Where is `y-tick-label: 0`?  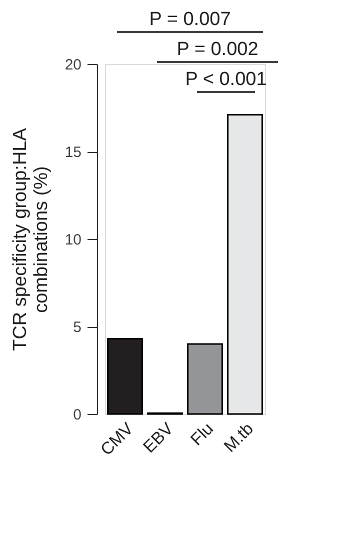 y-tick-label: 0 is located at coordinates (77, 415).